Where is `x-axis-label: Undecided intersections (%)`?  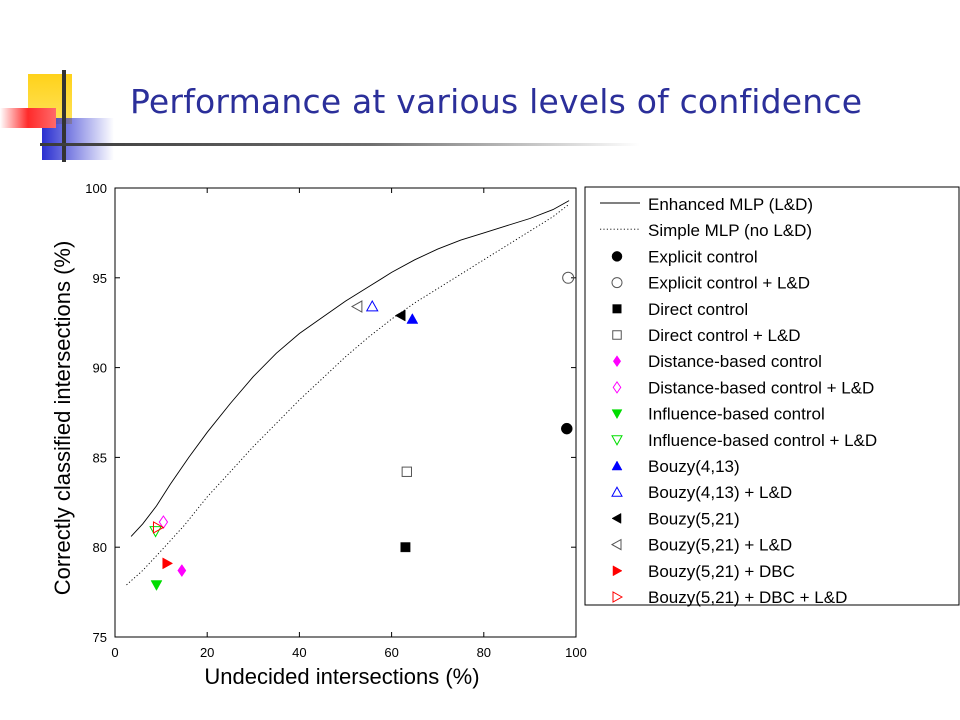 x-axis-label: Undecided intersections (%) is located at coordinates (341, 676).